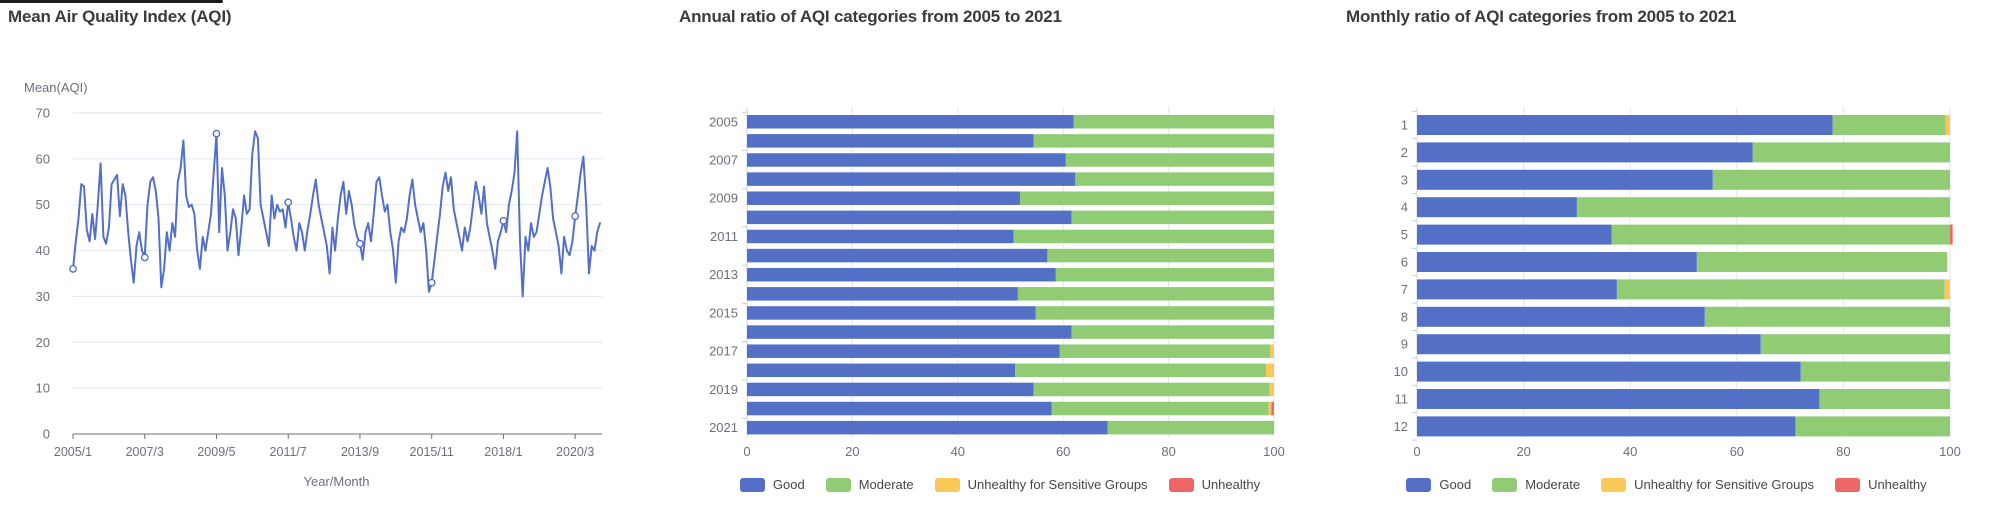 The image size is (2000, 523). Describe the element at coordinates (46, 434) in the screenshot. I see `y-axis-tick-label: 0` at that location.